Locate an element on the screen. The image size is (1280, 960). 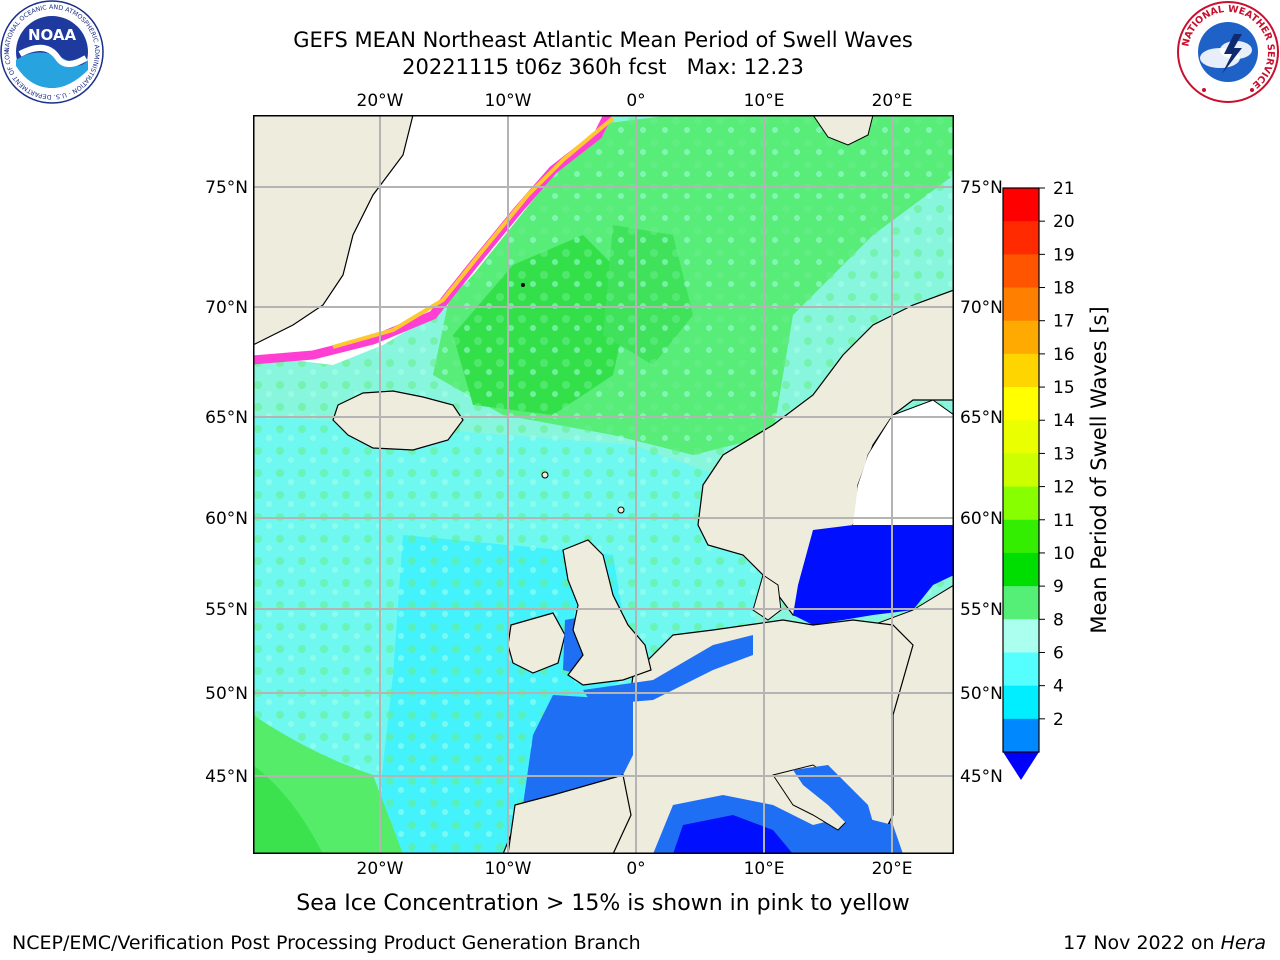
lon-label-bottom: 20°W is located at coordinates (380, 869).